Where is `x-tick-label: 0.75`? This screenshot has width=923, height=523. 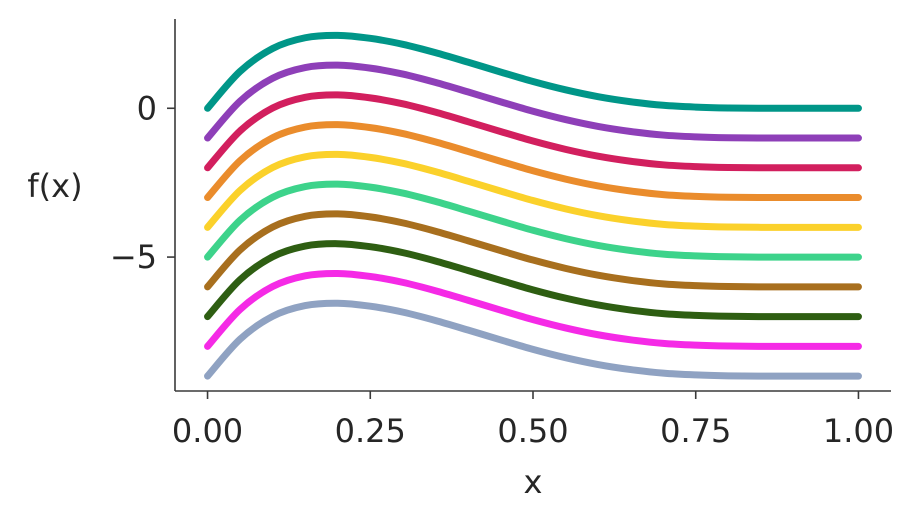
x-tick-label: 0.75 is located at coordinates (695, 431).